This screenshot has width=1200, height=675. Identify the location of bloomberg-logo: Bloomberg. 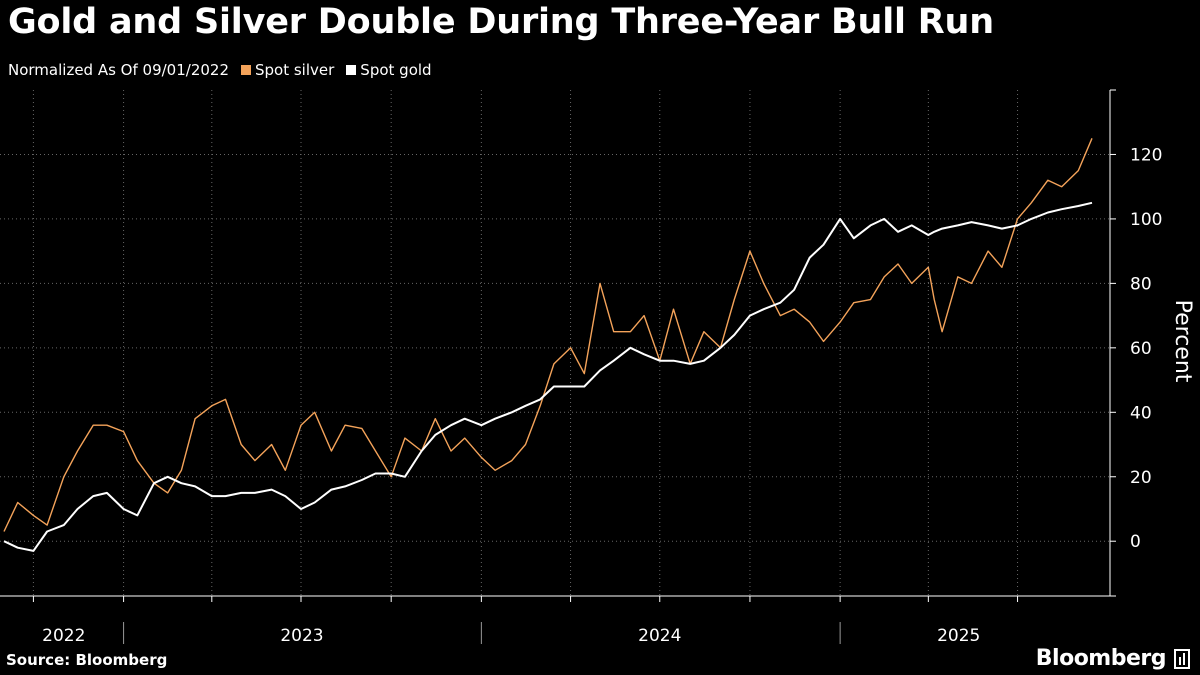
(1113, 658).